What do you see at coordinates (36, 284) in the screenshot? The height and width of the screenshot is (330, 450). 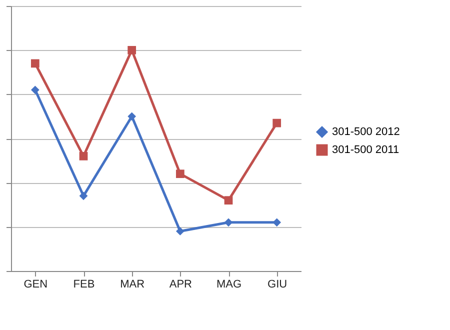 I see `x-tick-label: GEN` at bounding box center [36, 284].